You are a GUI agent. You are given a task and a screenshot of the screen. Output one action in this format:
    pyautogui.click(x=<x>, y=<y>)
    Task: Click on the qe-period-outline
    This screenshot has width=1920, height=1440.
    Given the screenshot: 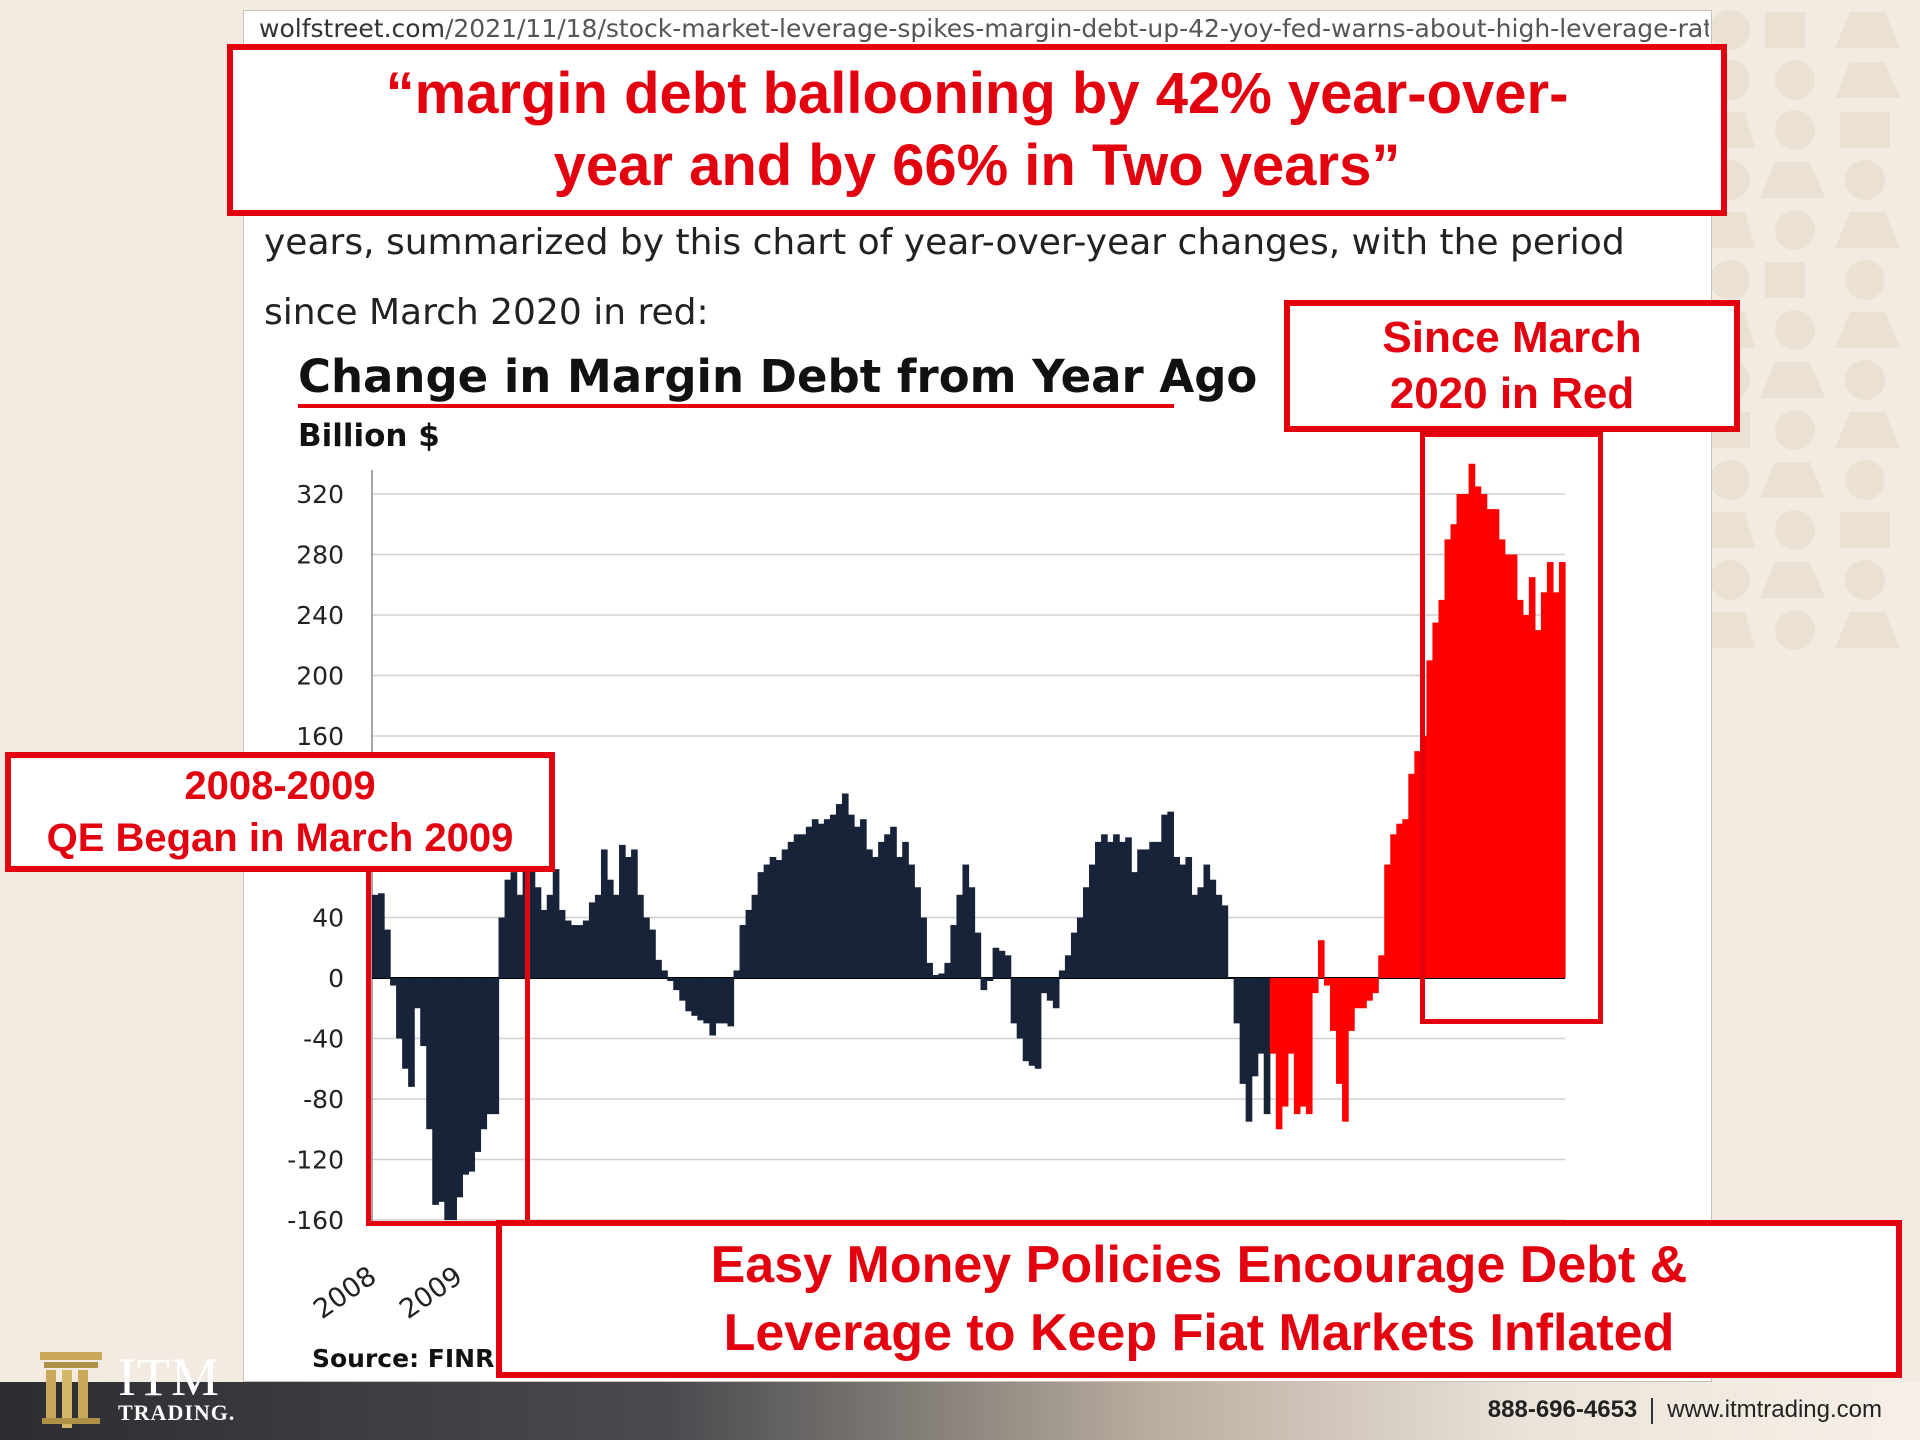 What is the action you would take?
    pyautogui.click(x=448, y=1045)
    